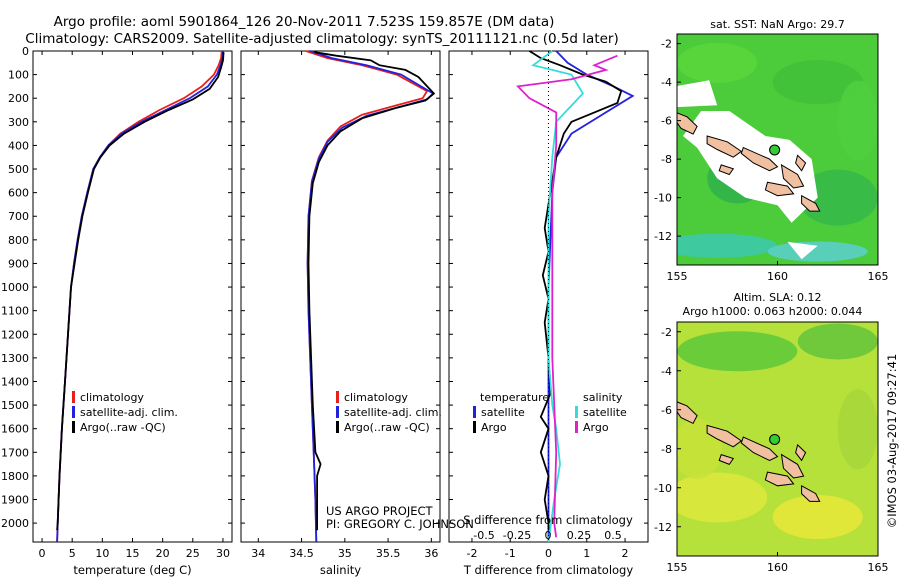  Describe the element at coordinates (345, 553) in the screenshot. I see `x-tick-label: 35` at that location.